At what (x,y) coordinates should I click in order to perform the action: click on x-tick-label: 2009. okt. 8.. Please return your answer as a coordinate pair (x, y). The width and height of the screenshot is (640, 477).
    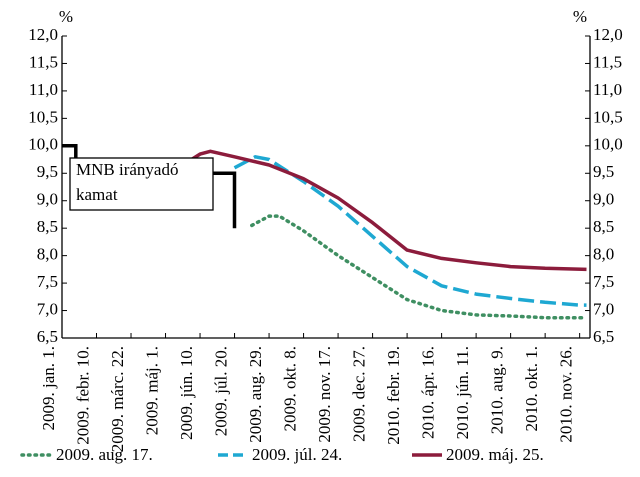
    Looking at the image, I should click on (289, 388).